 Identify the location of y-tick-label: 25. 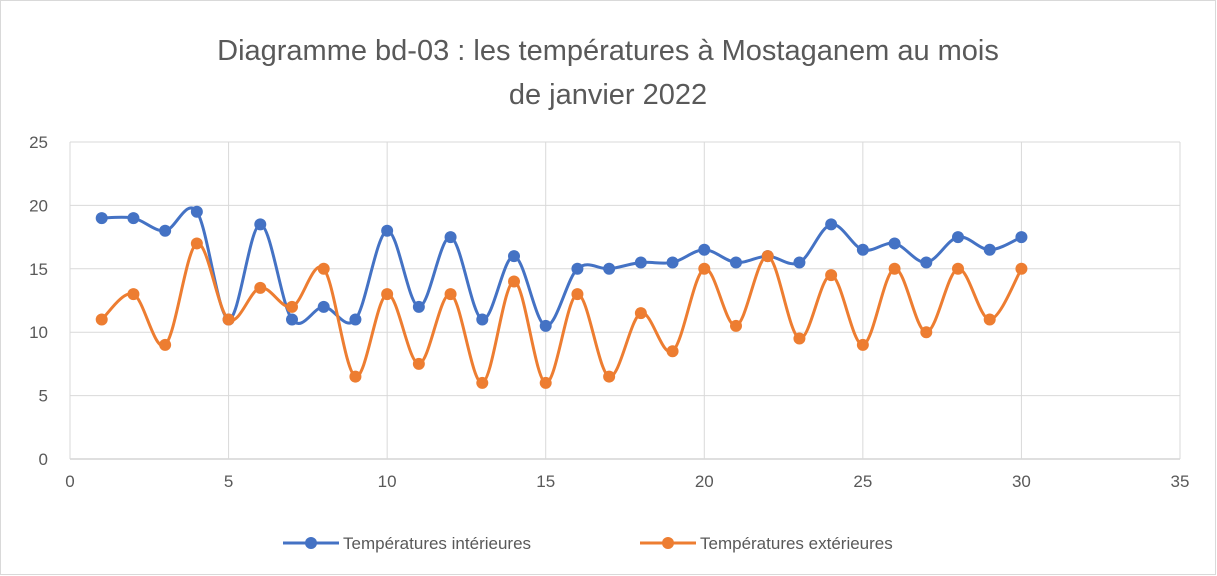
(38, 142).